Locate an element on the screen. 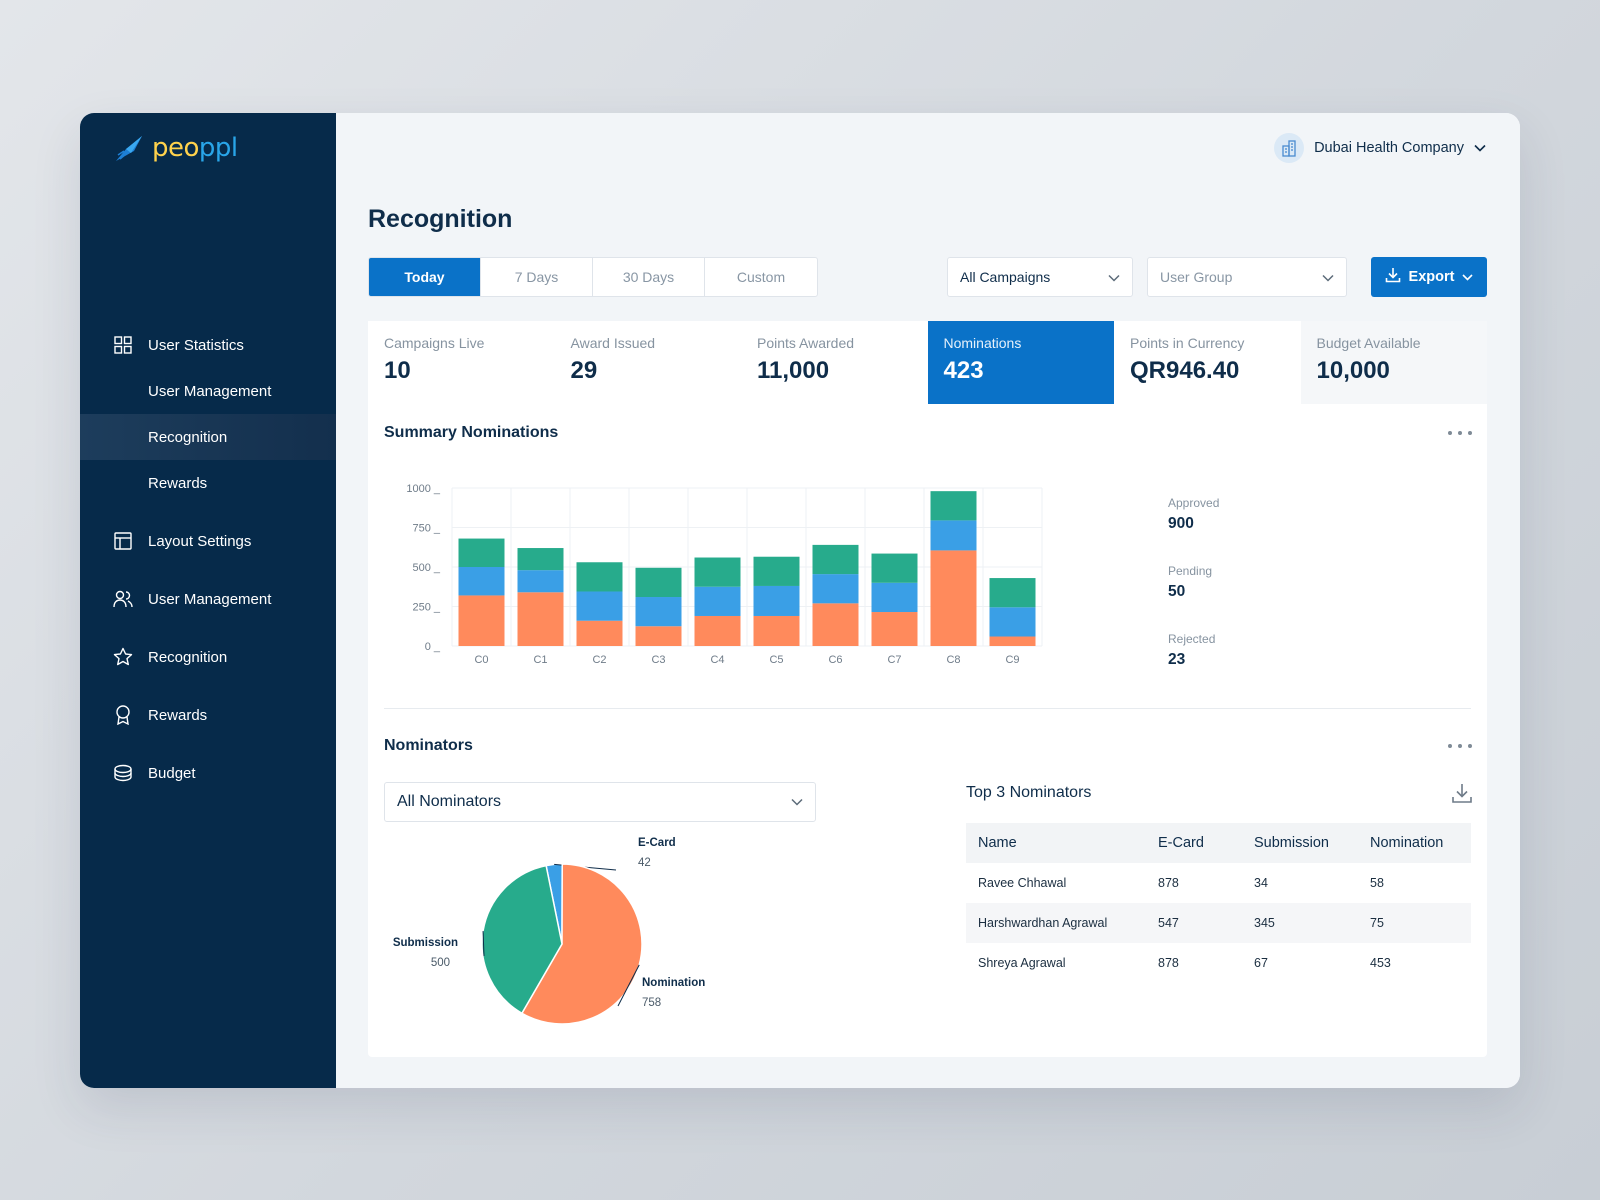  stat-label: Points in Currency is located at coordinates (1187, 343).